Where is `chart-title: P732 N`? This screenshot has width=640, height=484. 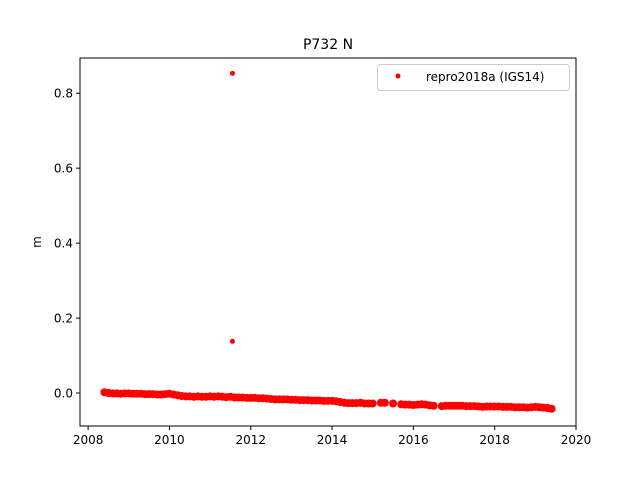 chart-title: P732 N is located at coordinates (328, 45).